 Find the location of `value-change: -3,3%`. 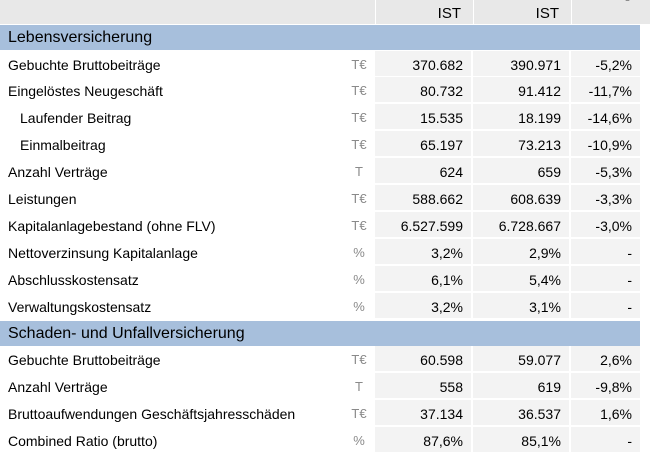

value-change: -3,3% is located at coordinates (613, 199).